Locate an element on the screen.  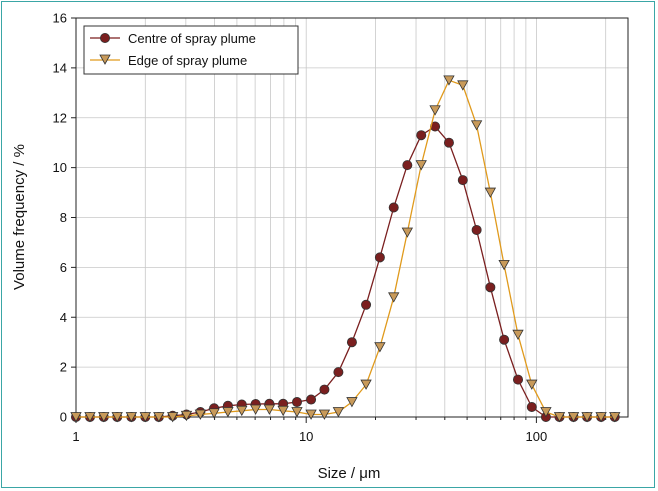
y-tick-label: 6 is located at coordinates (63, 267).